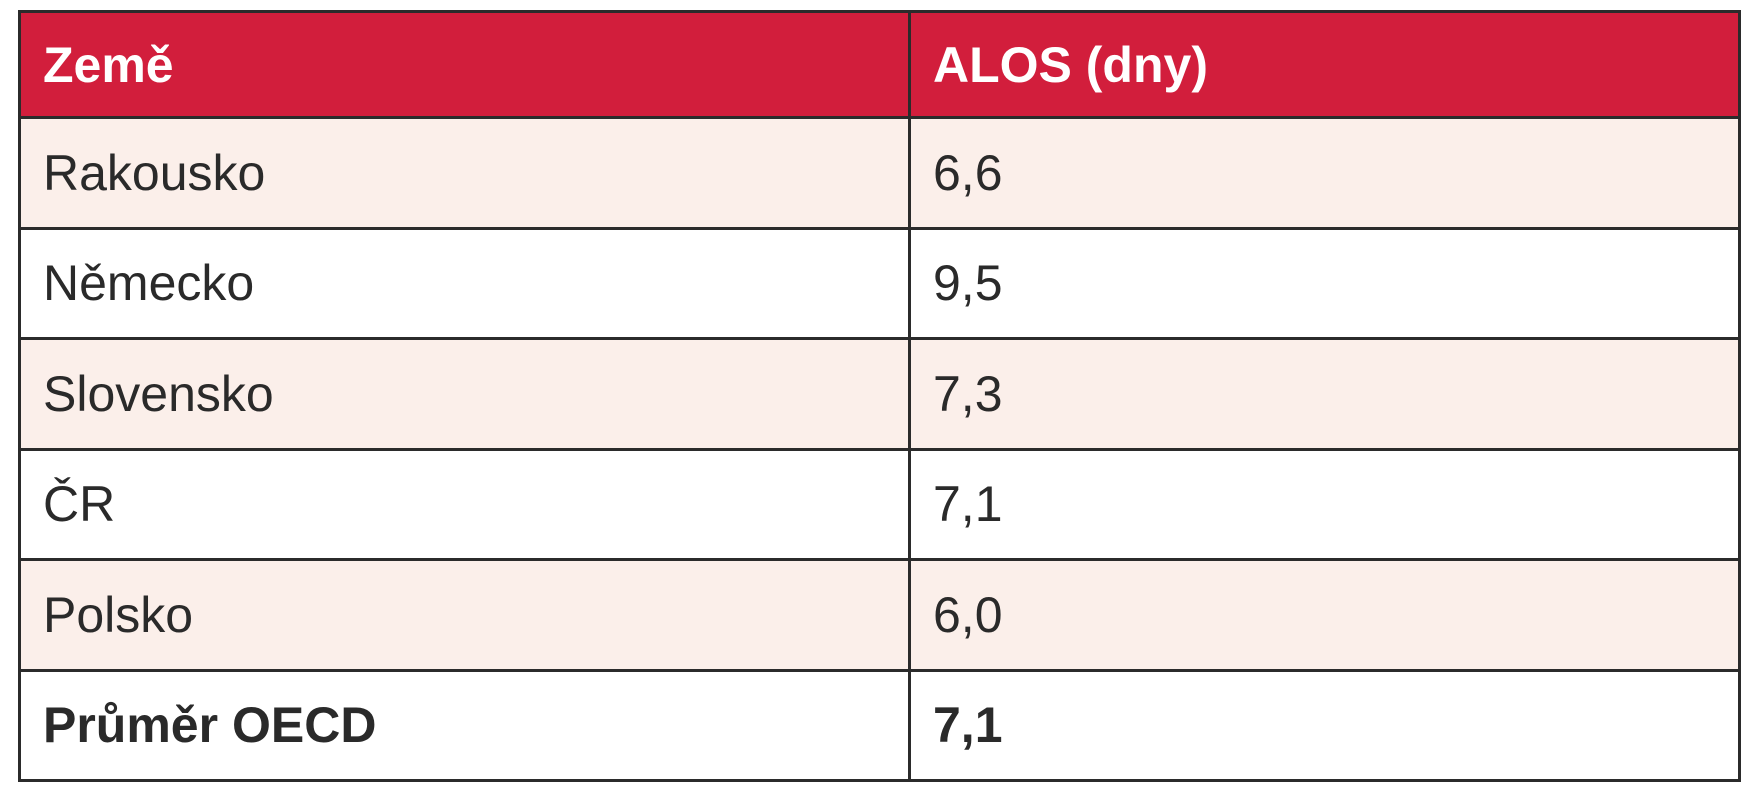 Image resolution: width=1745 pixels, height=800 pixels. Describe the element at coordinates (1324, 615) in the screenshot. I see `alos-cell: 6,0` at that location.